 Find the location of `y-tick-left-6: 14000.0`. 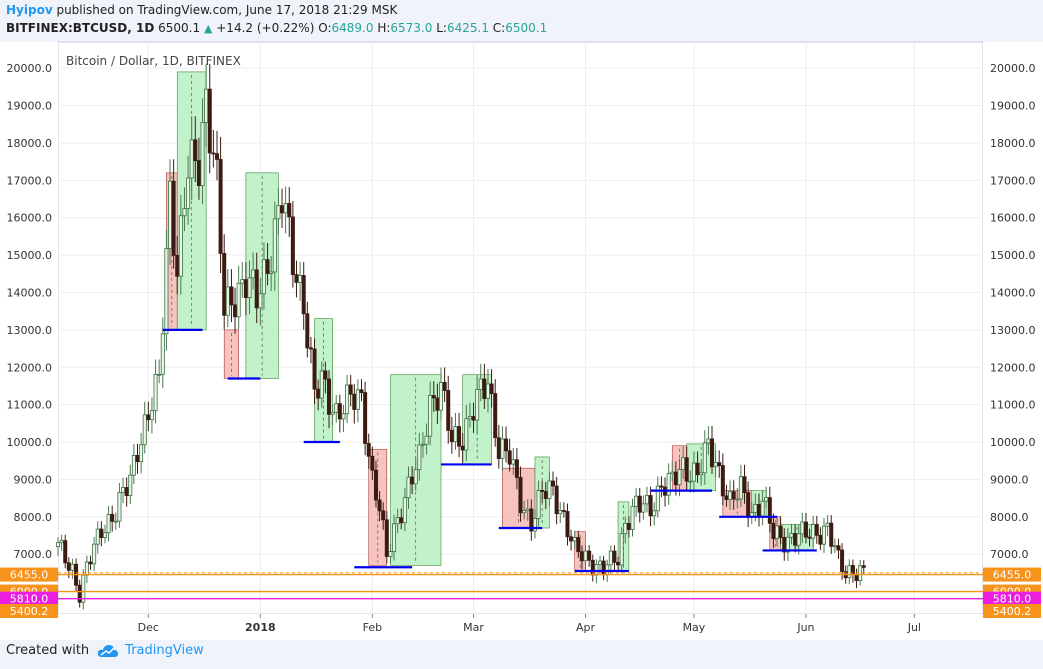

y-tick-left-6: 14000.0 is located at coordinates (30, 292).